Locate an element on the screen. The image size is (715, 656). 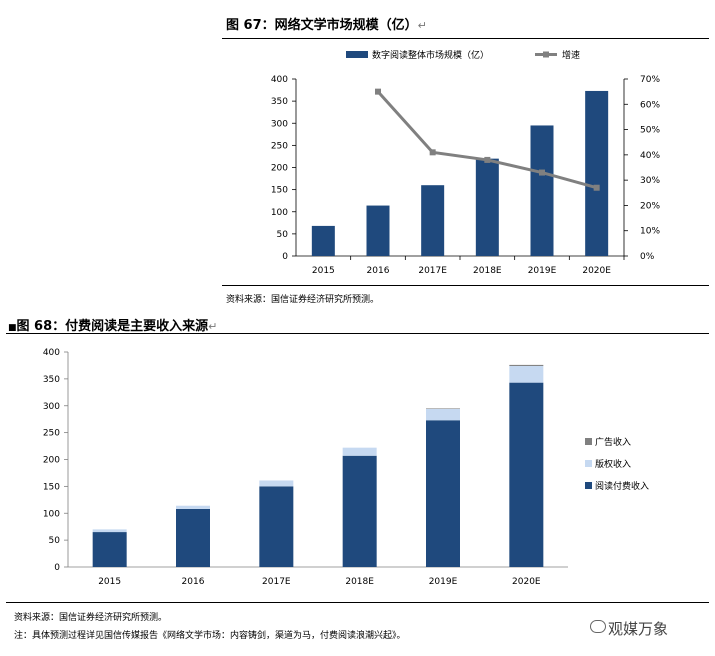
fig67-legend-line-label: 增速 is located at coordinates (571, 55).